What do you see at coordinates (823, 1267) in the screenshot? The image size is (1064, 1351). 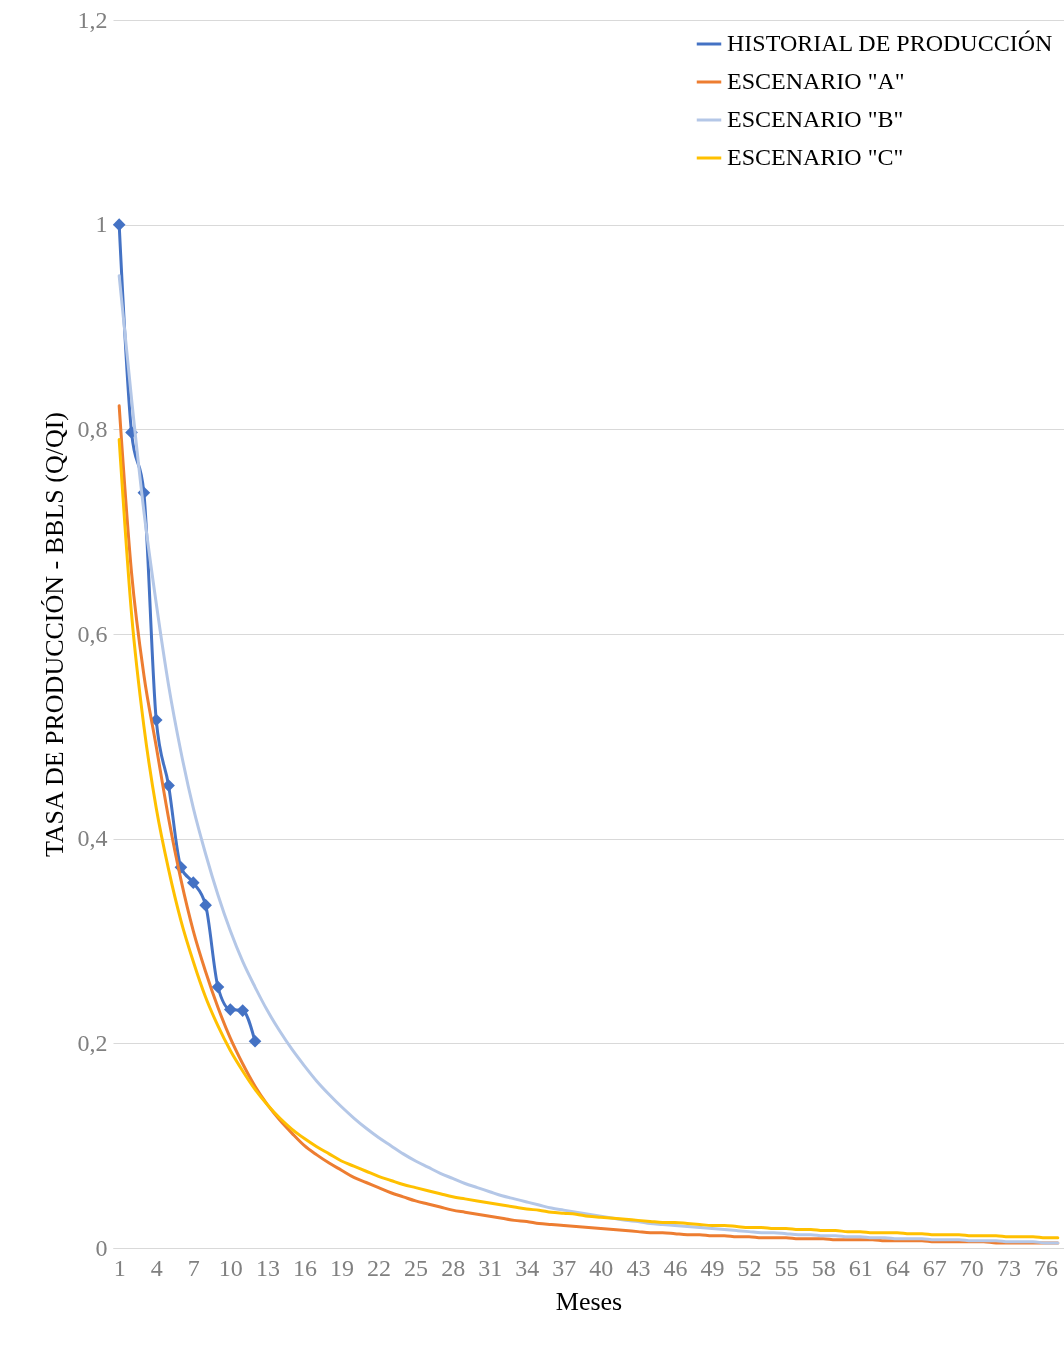 I see `x-tick-label: 58` at bounding box center [823, 1267].